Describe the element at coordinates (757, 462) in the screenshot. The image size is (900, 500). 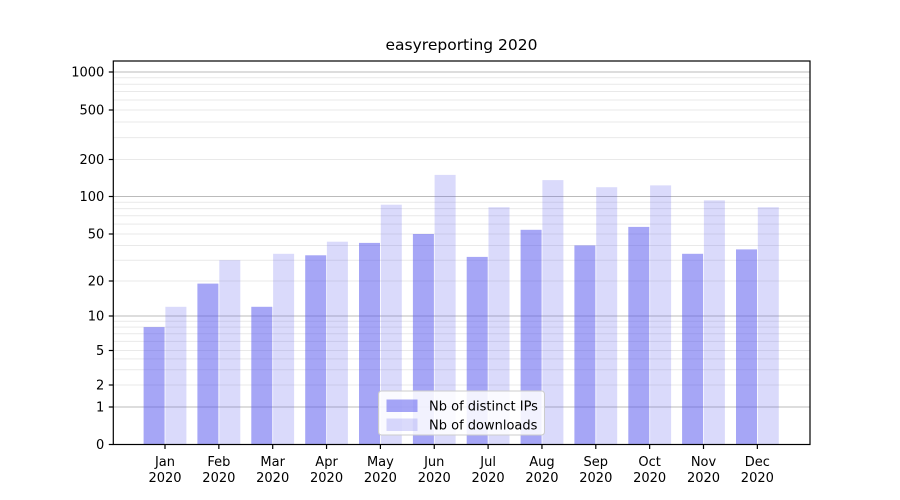
I see `x-tick-label-month: Dec` at that location.